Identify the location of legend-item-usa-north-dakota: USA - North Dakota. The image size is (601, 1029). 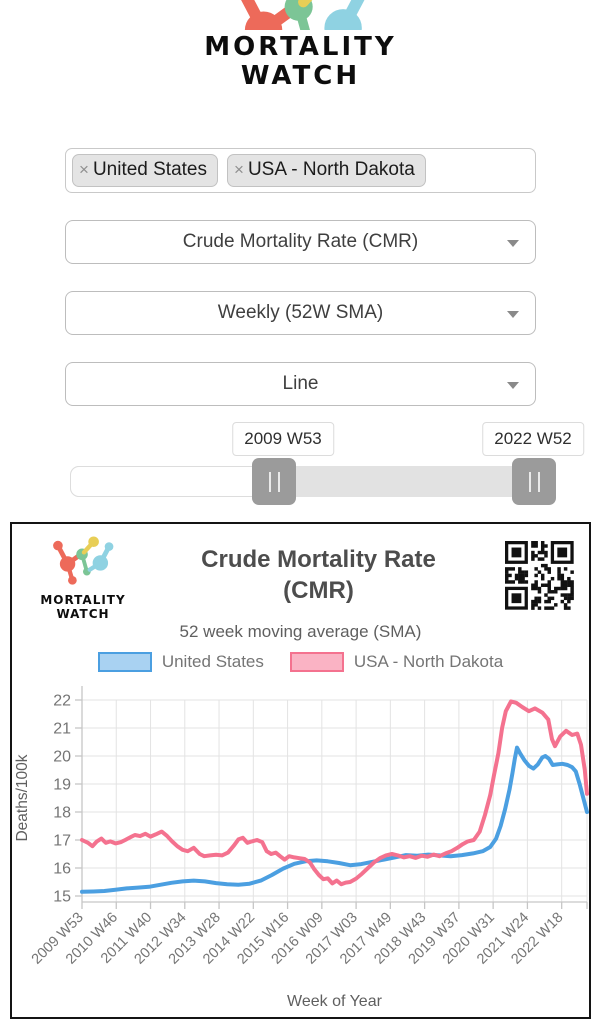
(396, 661).